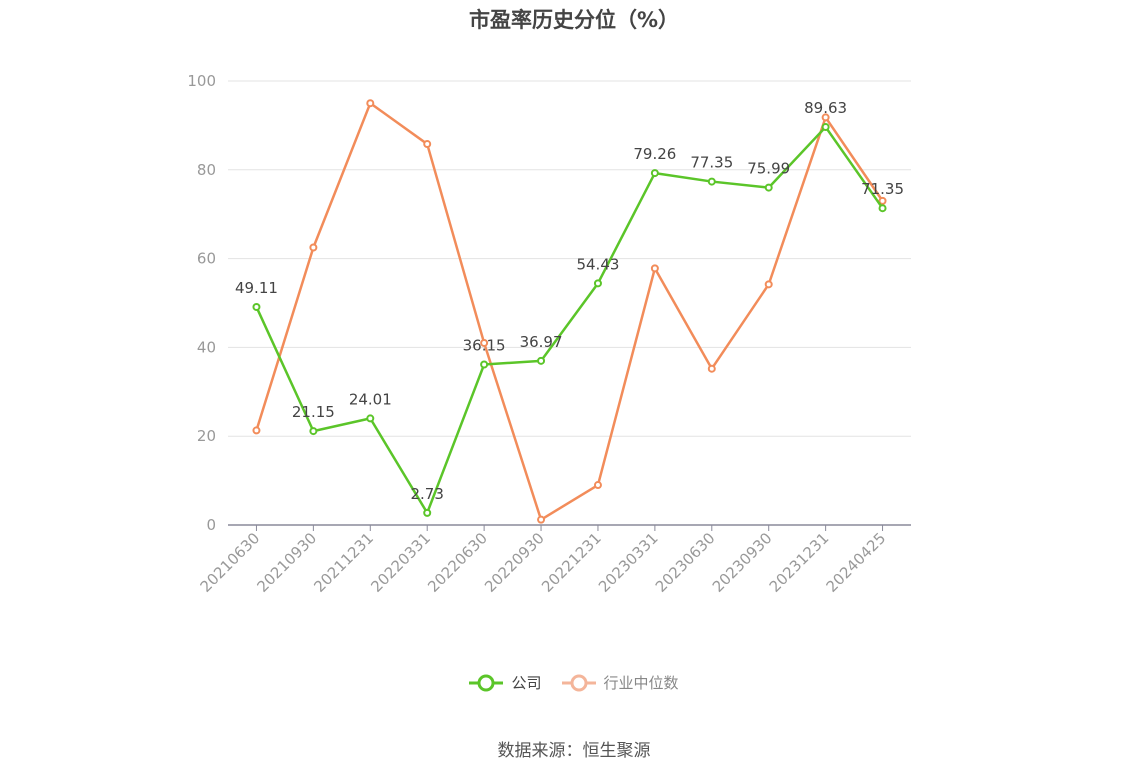 This screenshot has width=1148, height=776. I want to click on x-tick-label: 20230630, so click(685, 562).